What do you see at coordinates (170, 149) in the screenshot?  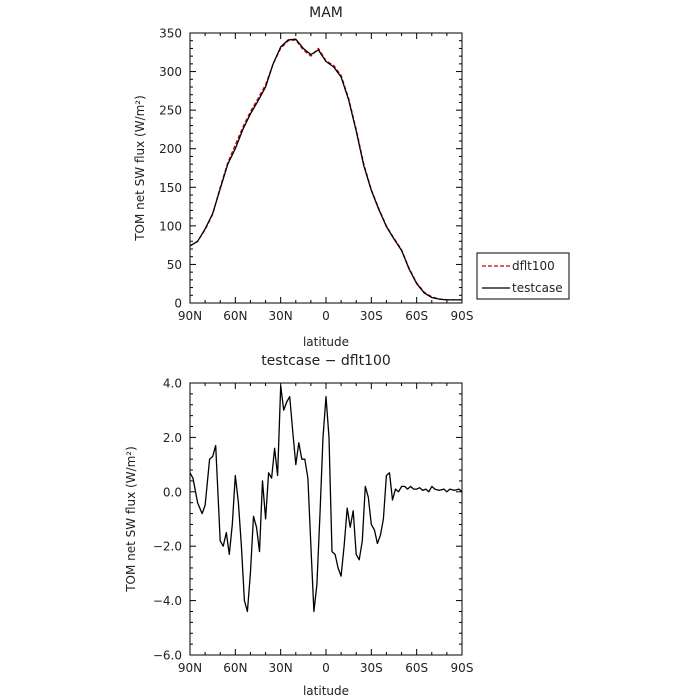 I see `y-tick-label: 200` at bounding box center [170, 149].